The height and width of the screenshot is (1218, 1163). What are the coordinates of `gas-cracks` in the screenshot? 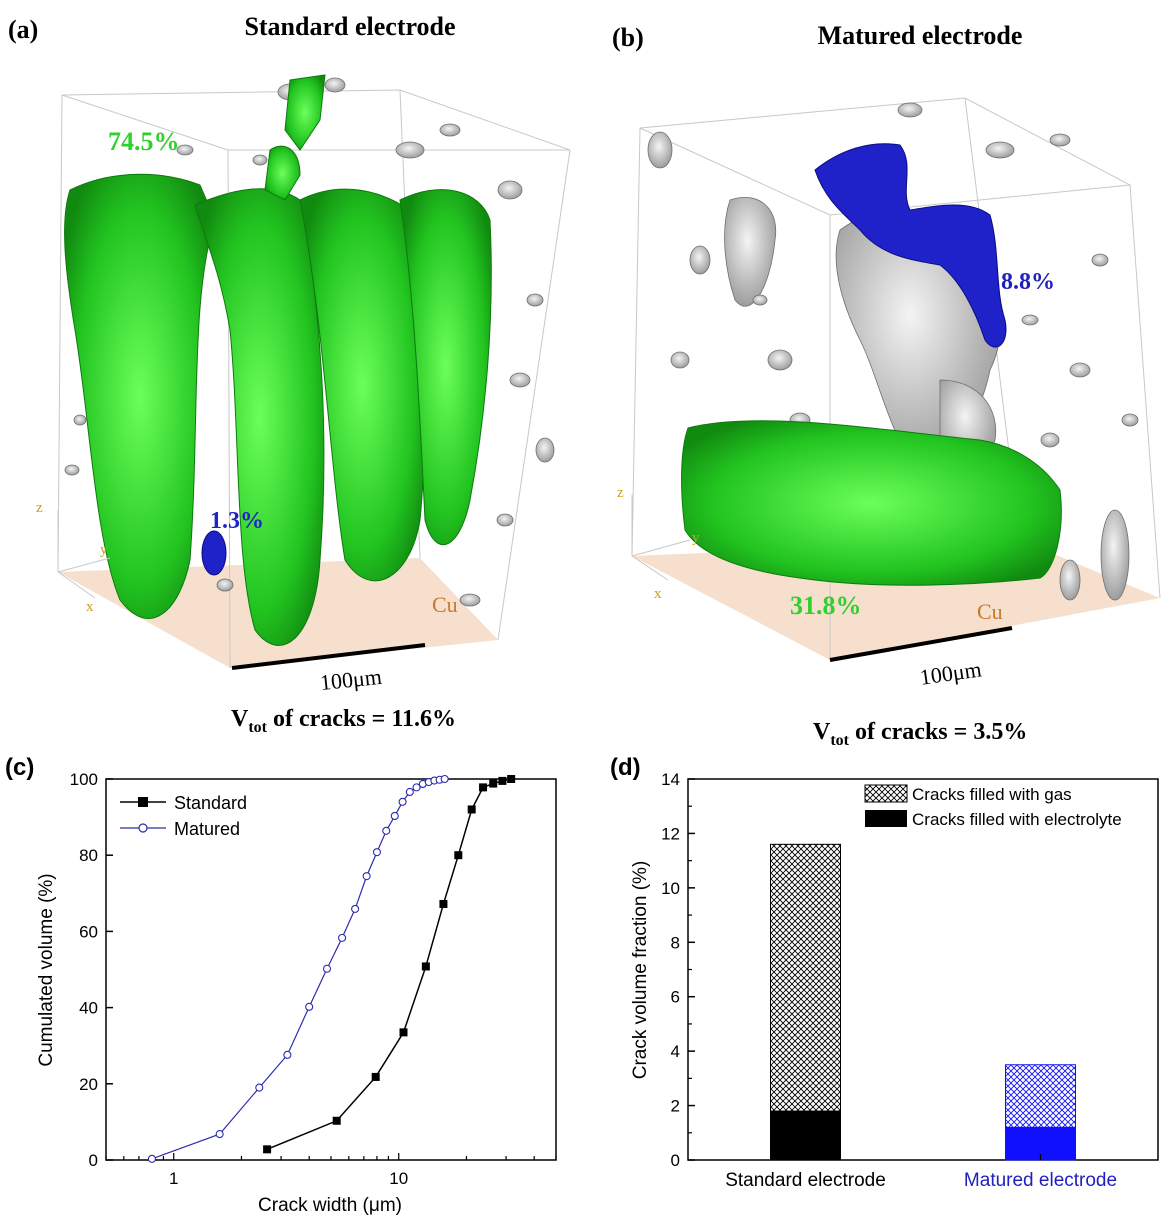 It's located at (871, 503).